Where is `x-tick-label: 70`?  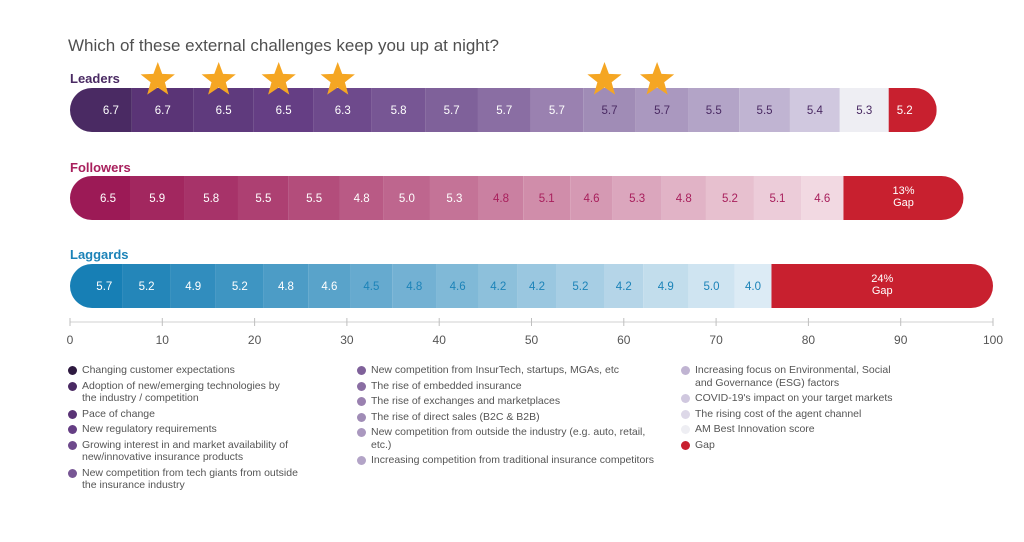
x-tick-label: 70 is located at coordinates (716, 340).